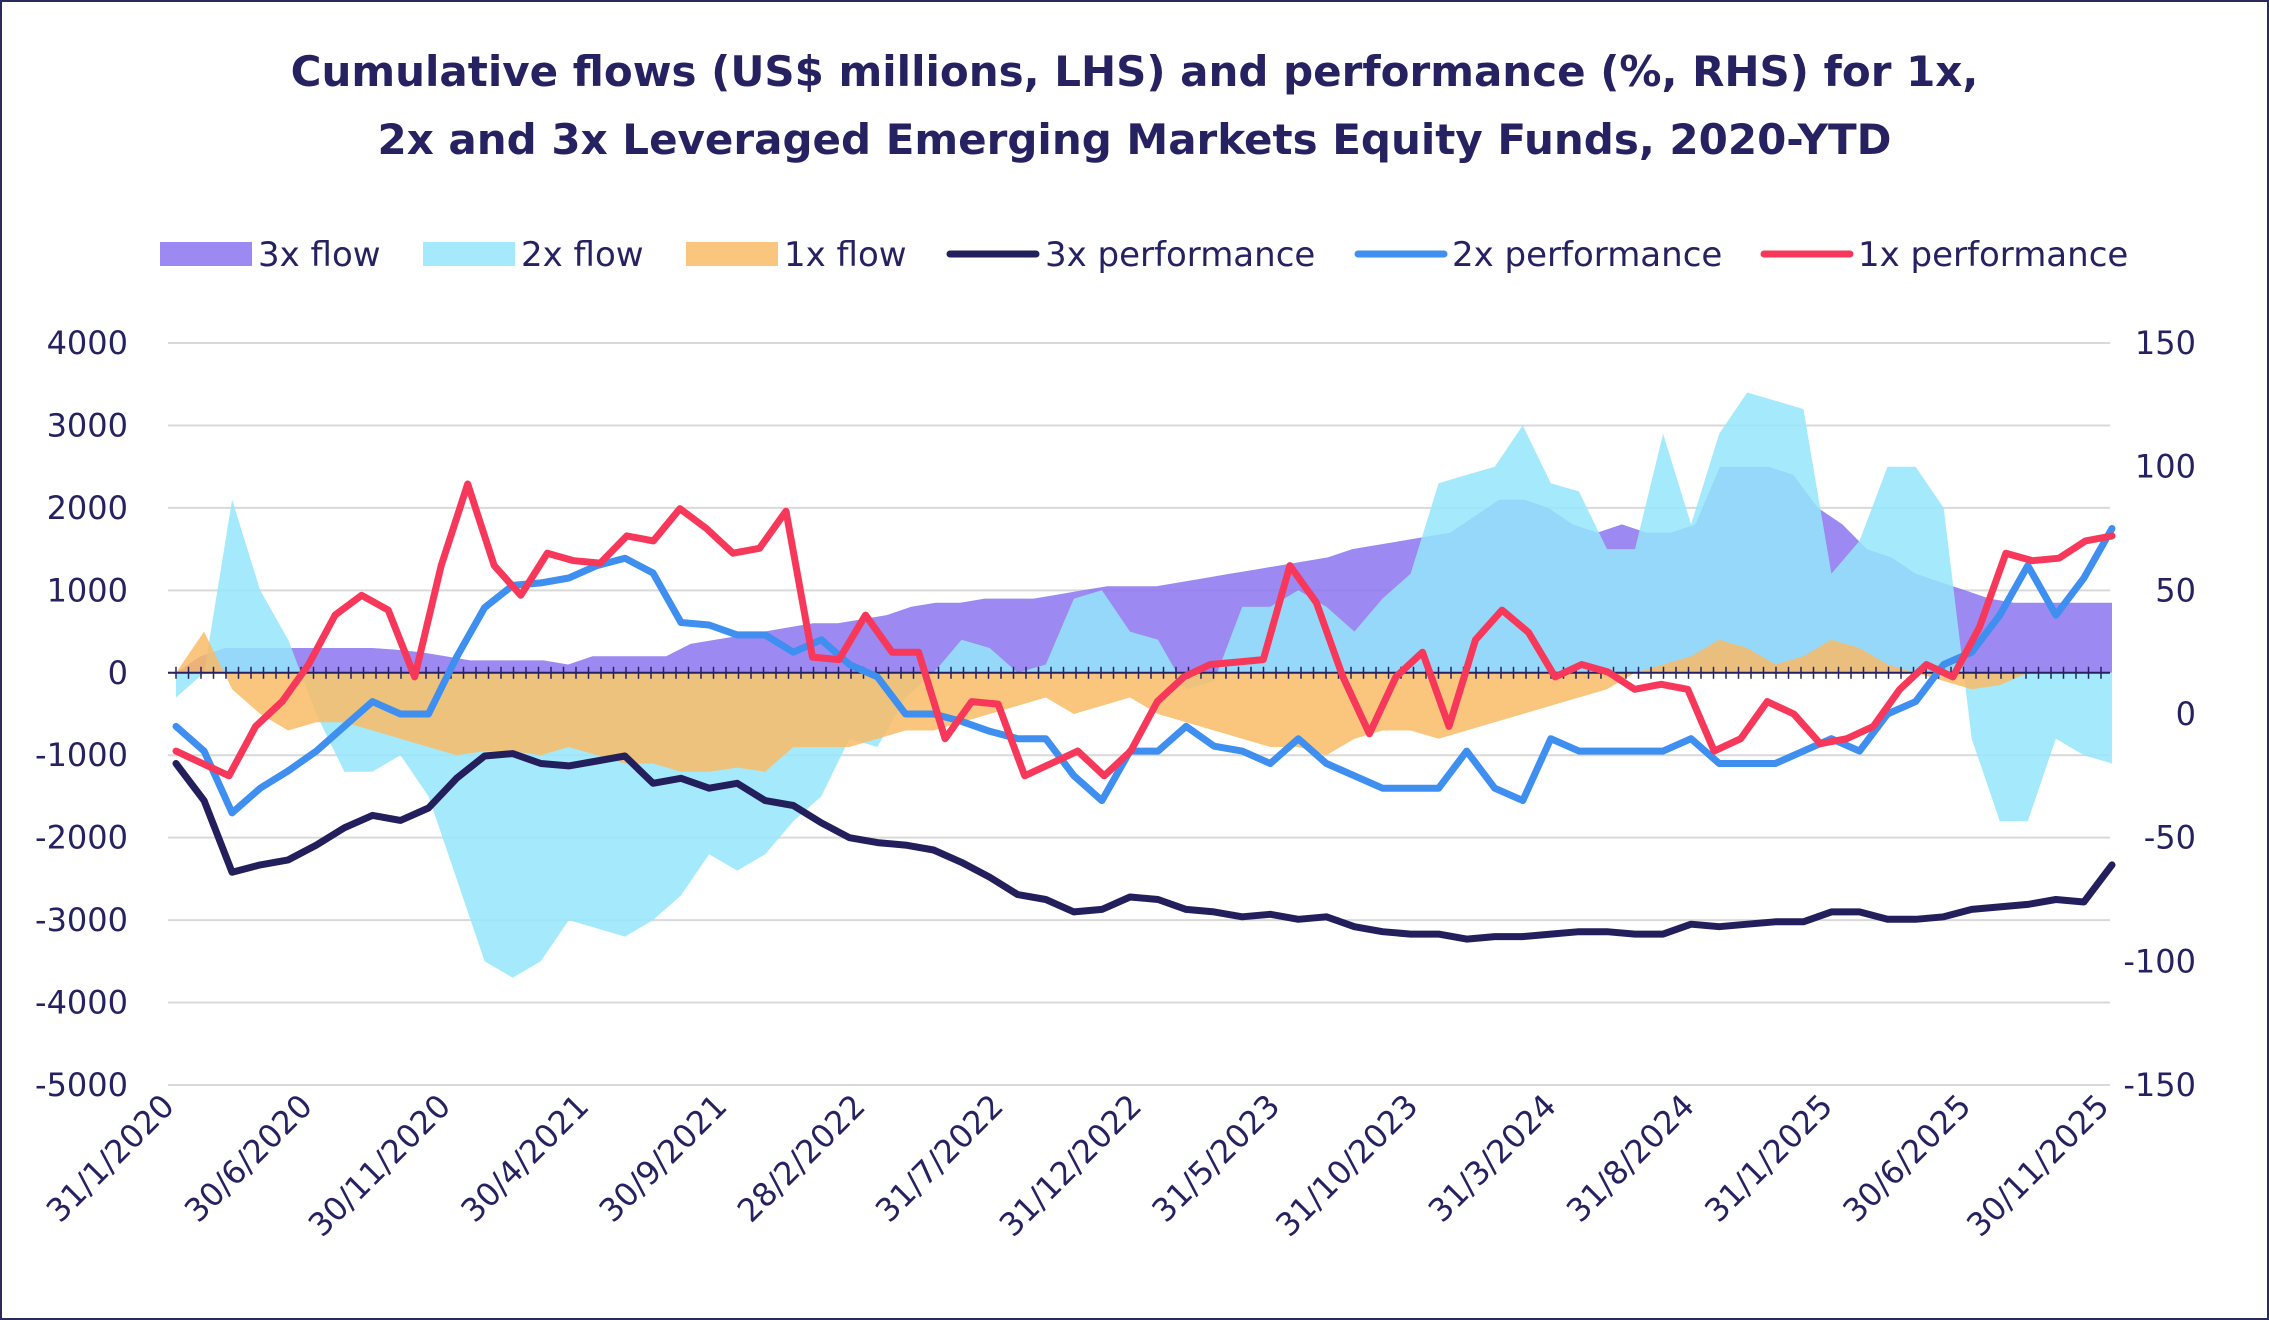  What do you see at coordinates (2186, 714) in the screenshot?
I see `right-axis-tick-label: 0` at bounding box center [2186, 714].